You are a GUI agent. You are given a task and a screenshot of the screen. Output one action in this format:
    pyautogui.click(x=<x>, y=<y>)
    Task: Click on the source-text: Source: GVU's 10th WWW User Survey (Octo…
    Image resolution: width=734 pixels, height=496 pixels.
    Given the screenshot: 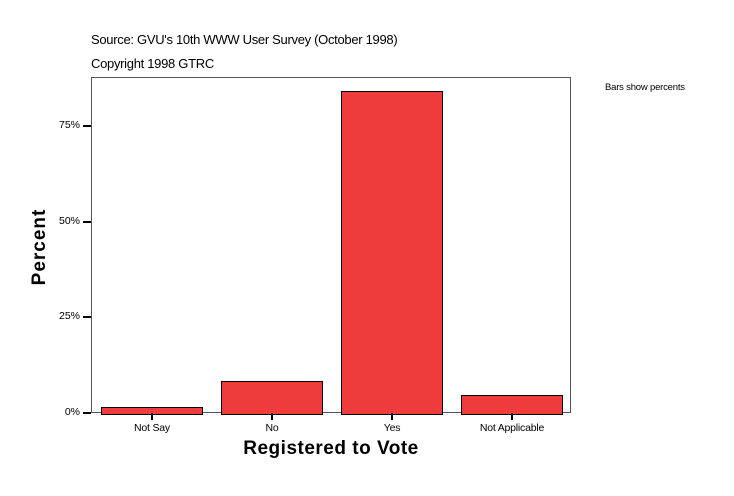 What is the action you would take?
    pyautogui.click(x=244, y=39)
    